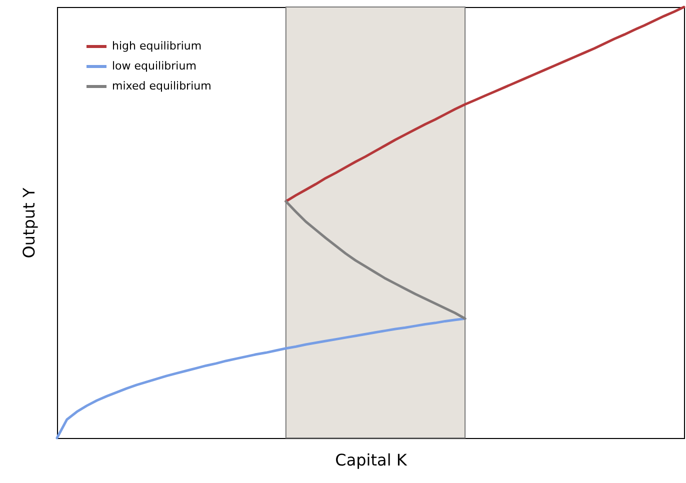  I want to click on x-axis-title: Capital K, so click(371, 460).